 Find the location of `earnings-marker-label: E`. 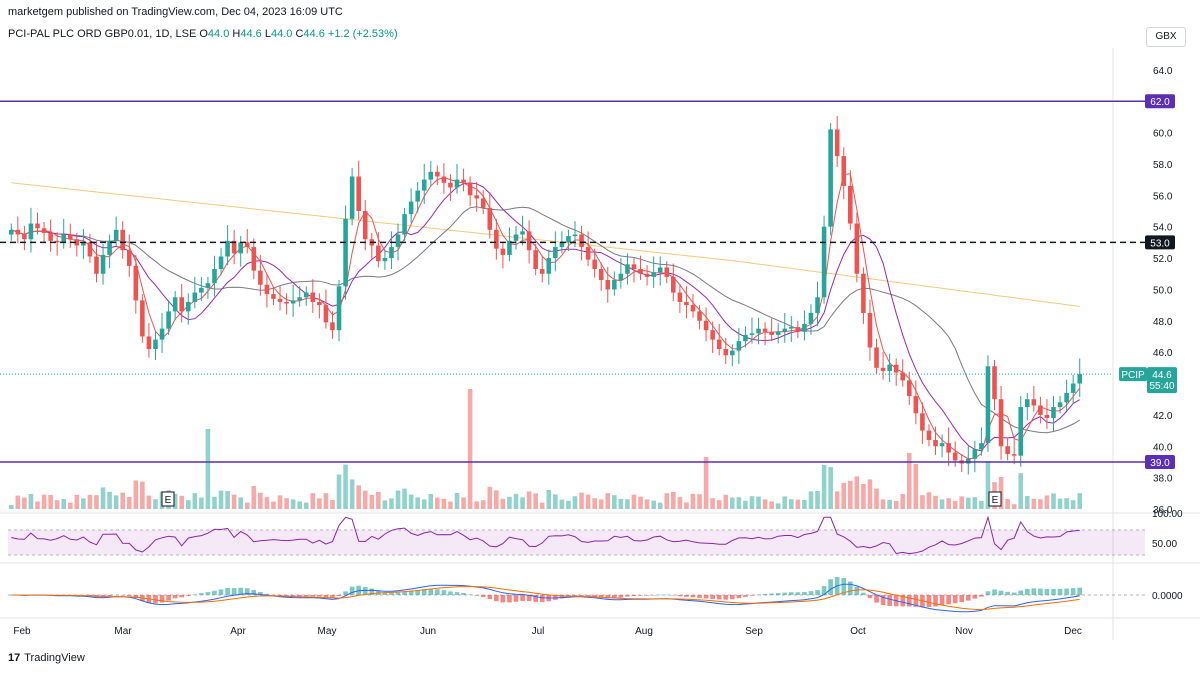

earnings-marker-label: E is located at coordinates (995, 500).